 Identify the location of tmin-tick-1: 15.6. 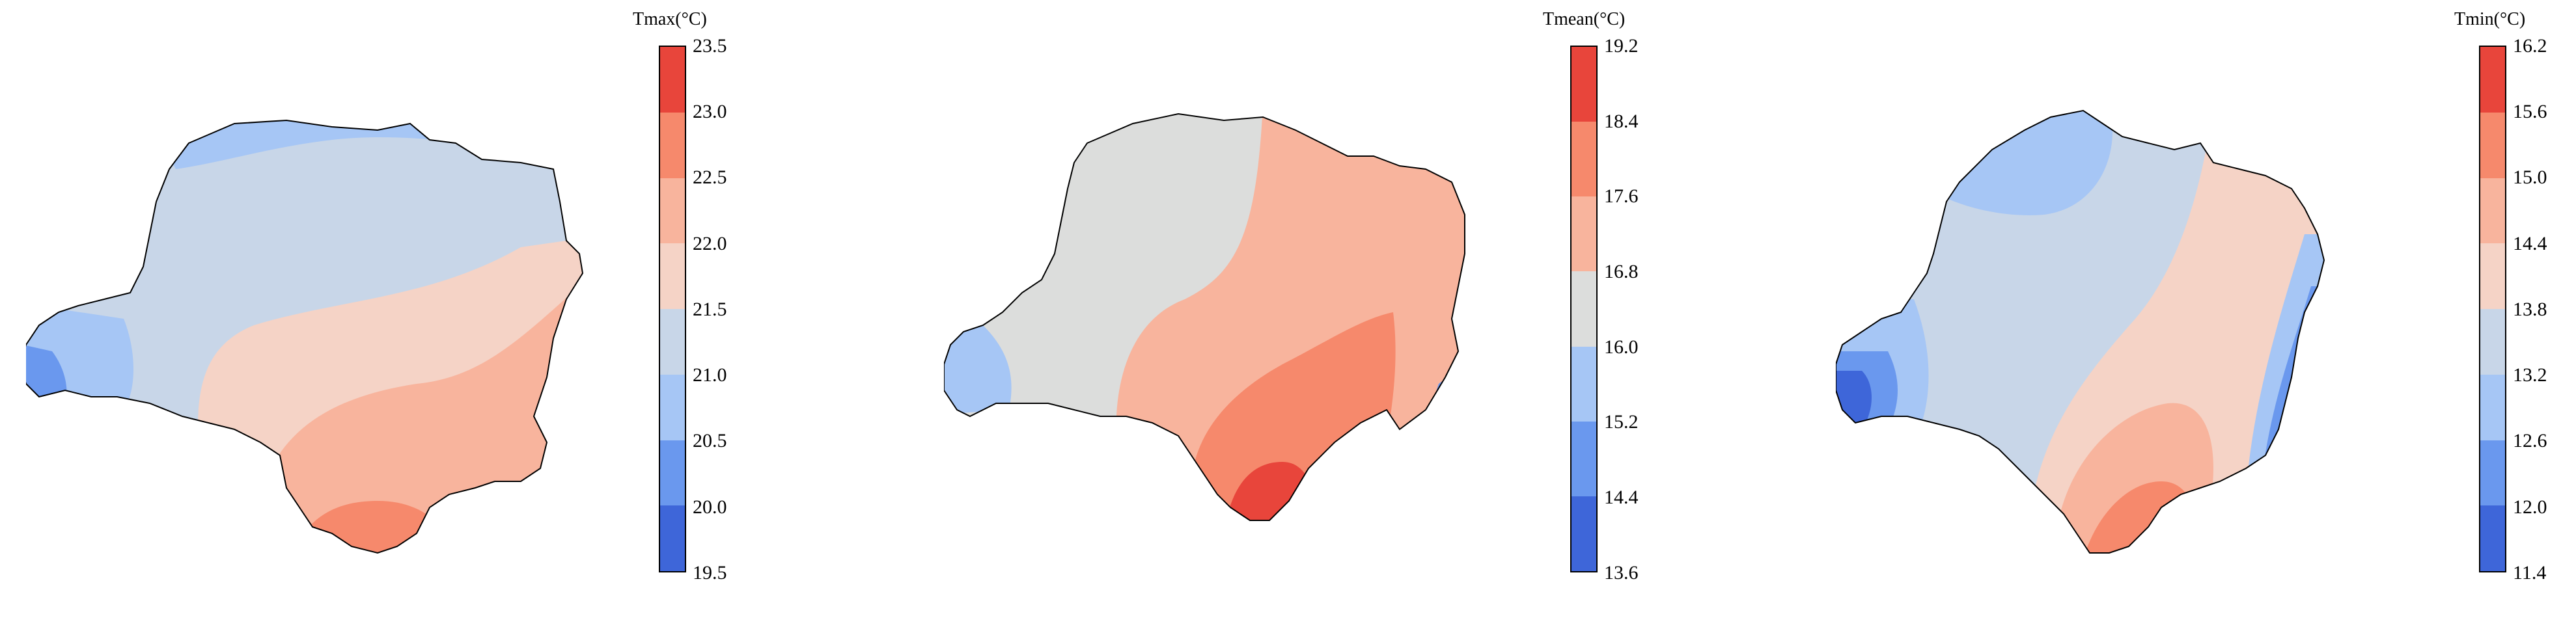
(2530, 111).